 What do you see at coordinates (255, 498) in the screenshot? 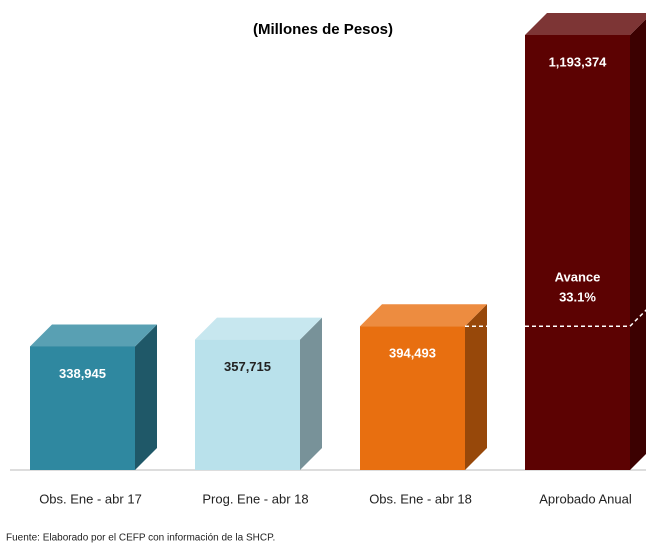
I see `x-tick-label: Prog. Ene - abr 18` at bounding box center [255, 498].